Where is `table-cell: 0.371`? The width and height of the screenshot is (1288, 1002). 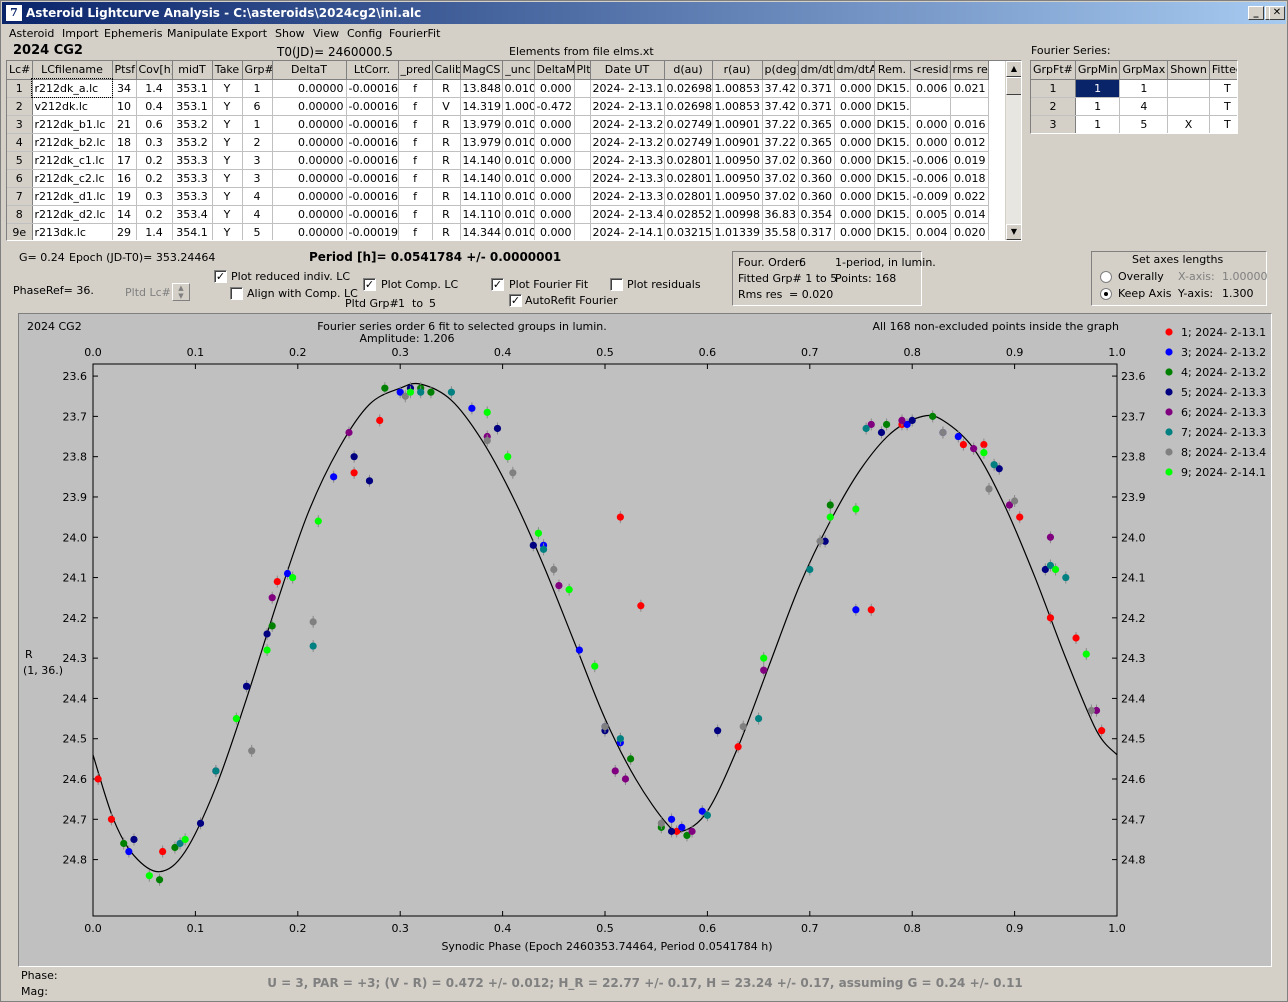
table-cell: 0.371 is located at coordinates (816, 88).